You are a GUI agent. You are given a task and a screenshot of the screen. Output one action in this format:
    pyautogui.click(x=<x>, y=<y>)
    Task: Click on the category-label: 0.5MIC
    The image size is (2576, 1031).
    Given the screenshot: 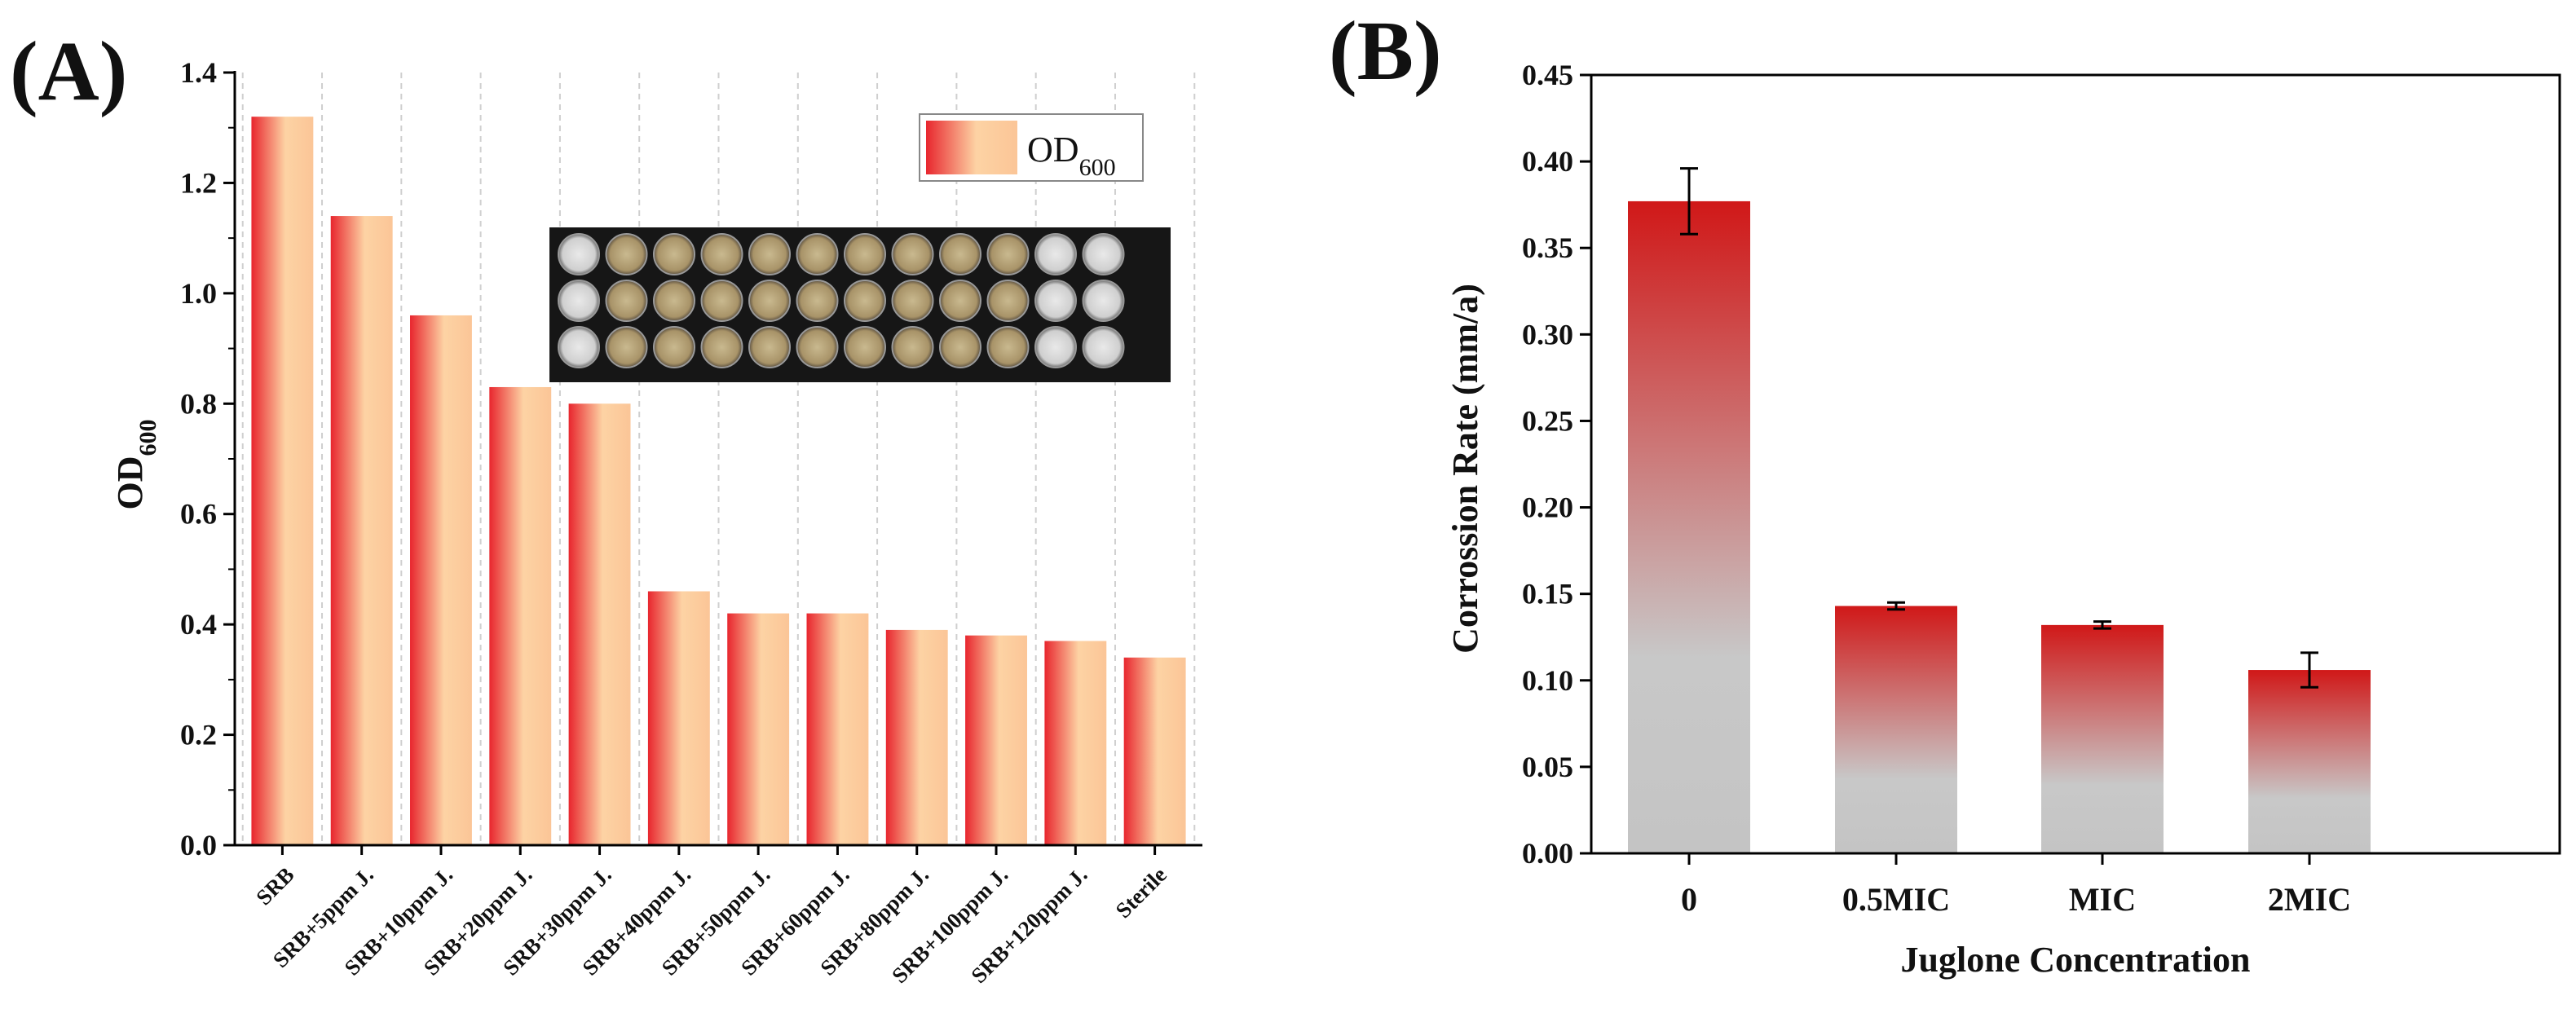 What is the action you would take?
    pyautogui.click(x=1896, y=899)
    